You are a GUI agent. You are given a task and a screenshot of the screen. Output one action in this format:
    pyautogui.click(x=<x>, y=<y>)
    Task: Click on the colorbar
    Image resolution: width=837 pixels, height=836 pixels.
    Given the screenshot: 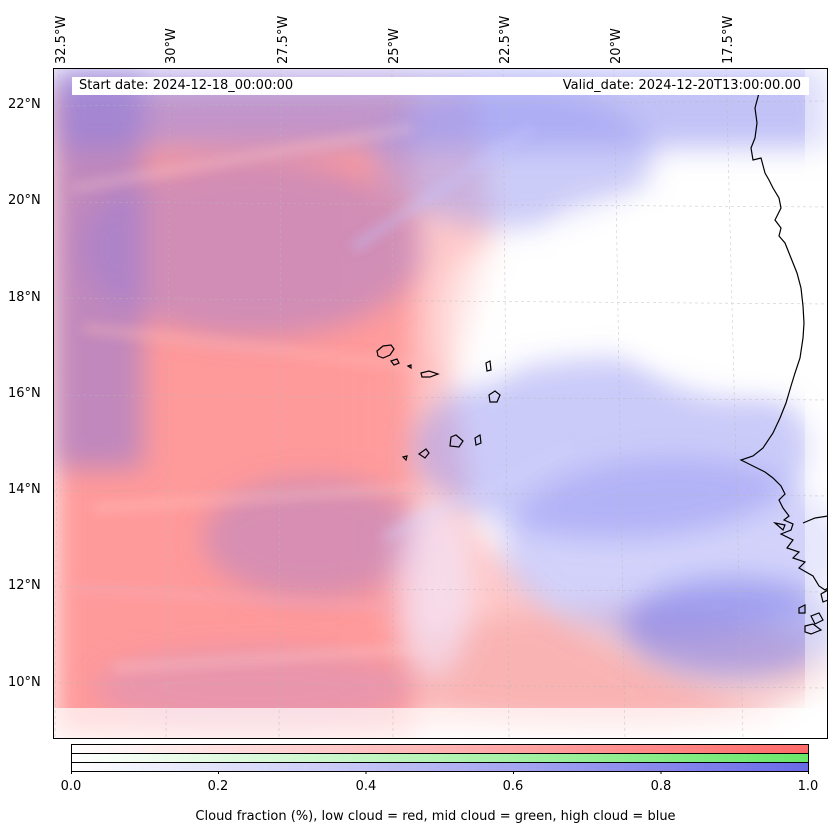 What is the action you would take?
    pyautogui.click(x=440, y=759)
    